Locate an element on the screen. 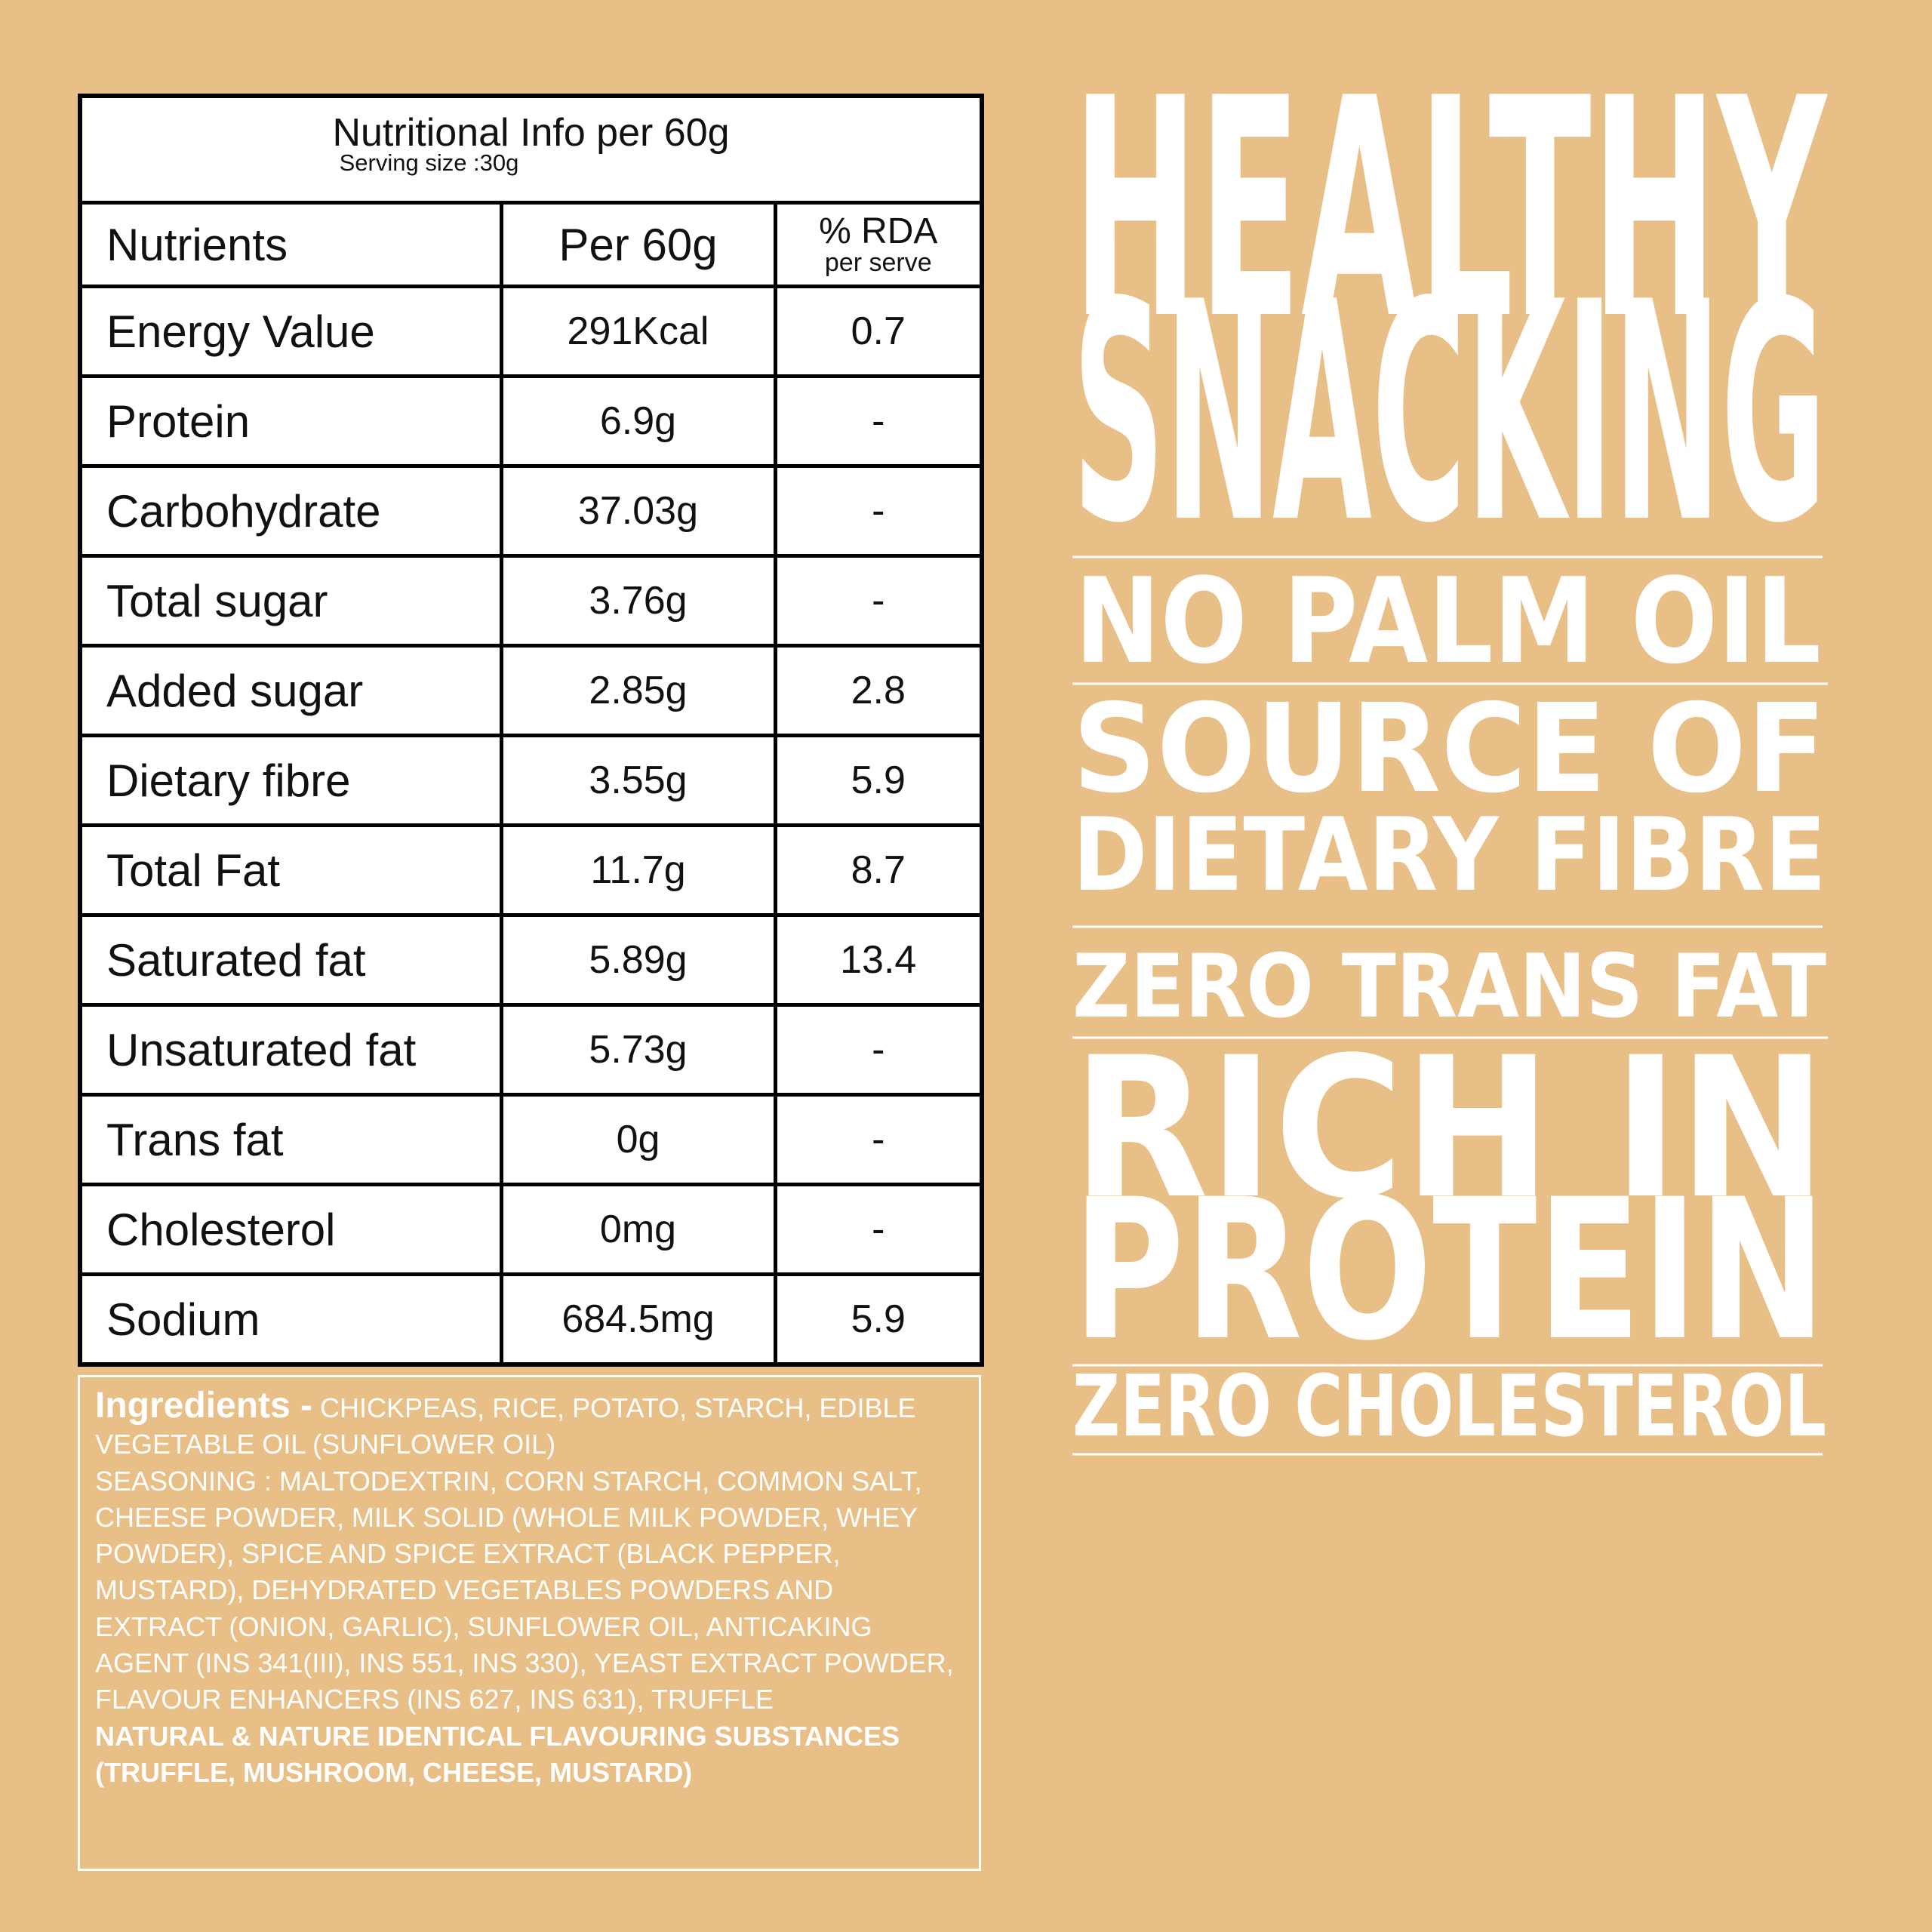 This screenshot has height=1932, width=1932. nutrient-name: Added sugar is located at coordinates (290, 690).